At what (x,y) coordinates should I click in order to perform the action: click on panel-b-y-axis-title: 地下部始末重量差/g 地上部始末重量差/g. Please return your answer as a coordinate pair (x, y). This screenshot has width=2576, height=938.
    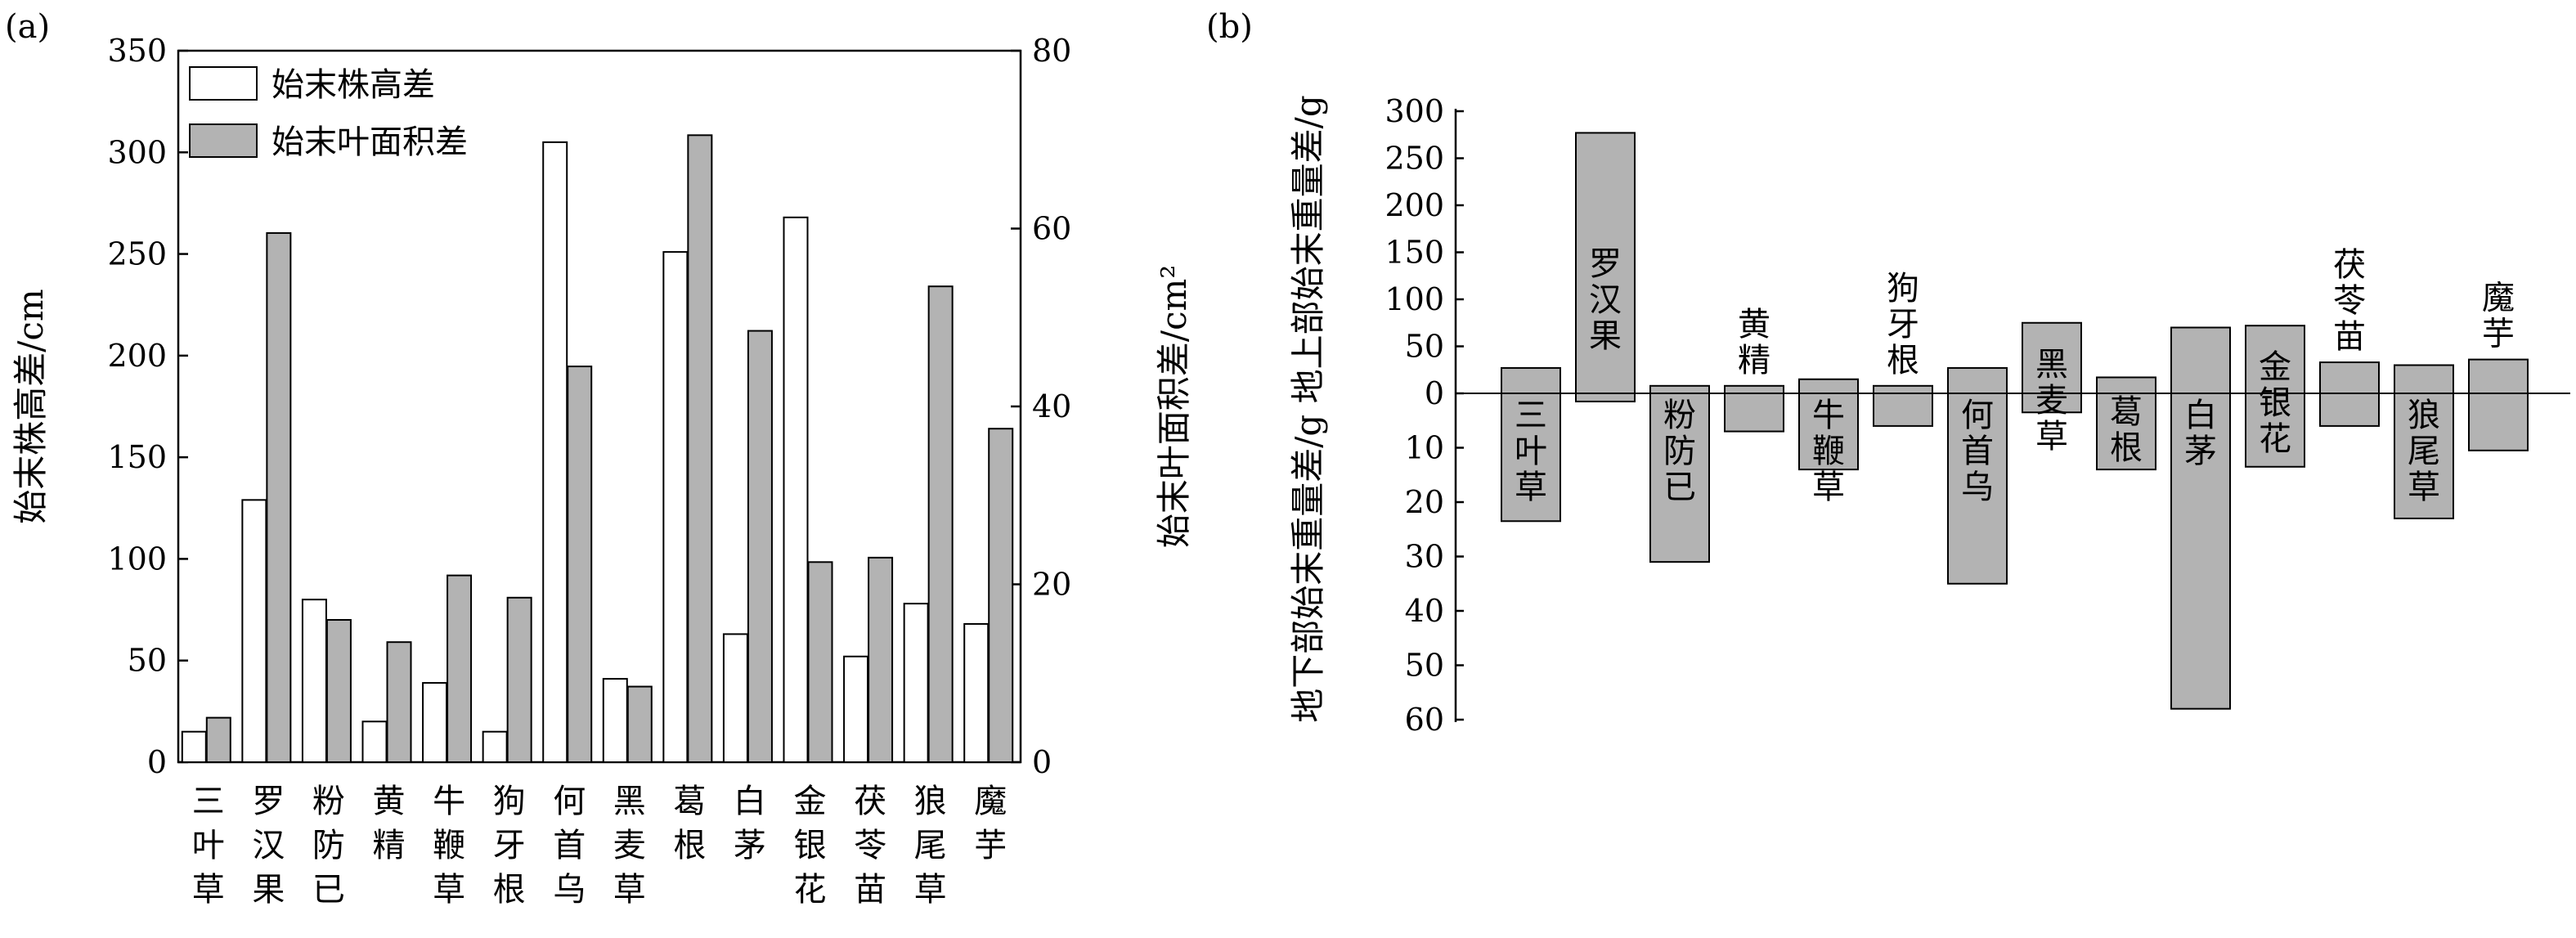
    Looking at the image, I should click on (1308, 408).